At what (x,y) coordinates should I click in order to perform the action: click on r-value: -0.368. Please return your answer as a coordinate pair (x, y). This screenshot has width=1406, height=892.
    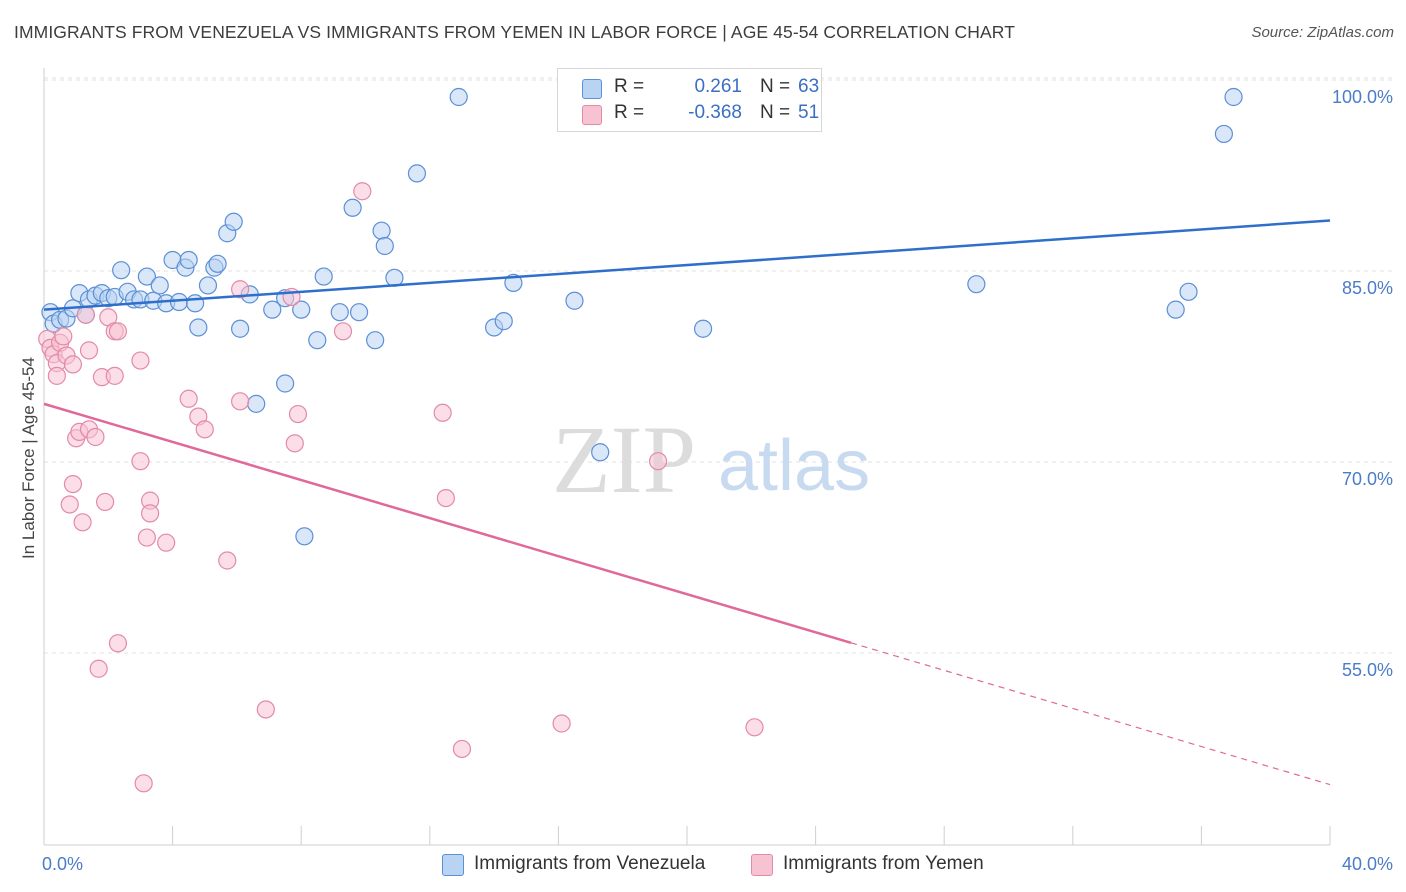
    Looking at the image, I should click on (715, 112).